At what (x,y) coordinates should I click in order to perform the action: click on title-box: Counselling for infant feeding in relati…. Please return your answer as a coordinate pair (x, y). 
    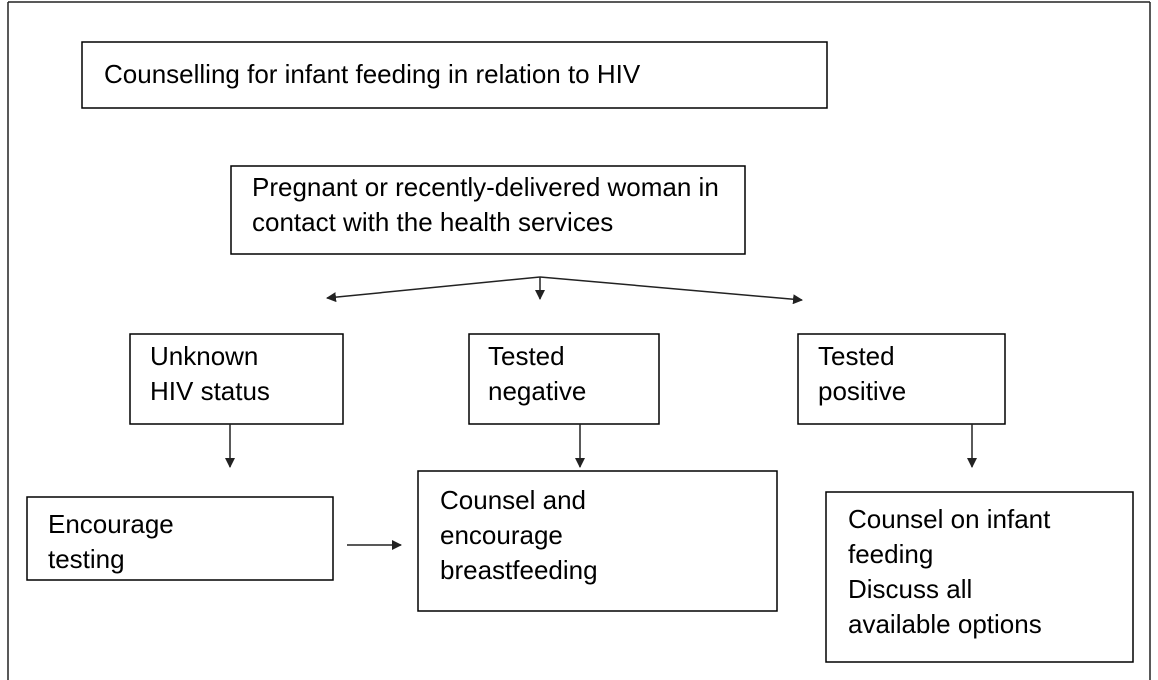
    Looking at the image, I should click on (454, 75).